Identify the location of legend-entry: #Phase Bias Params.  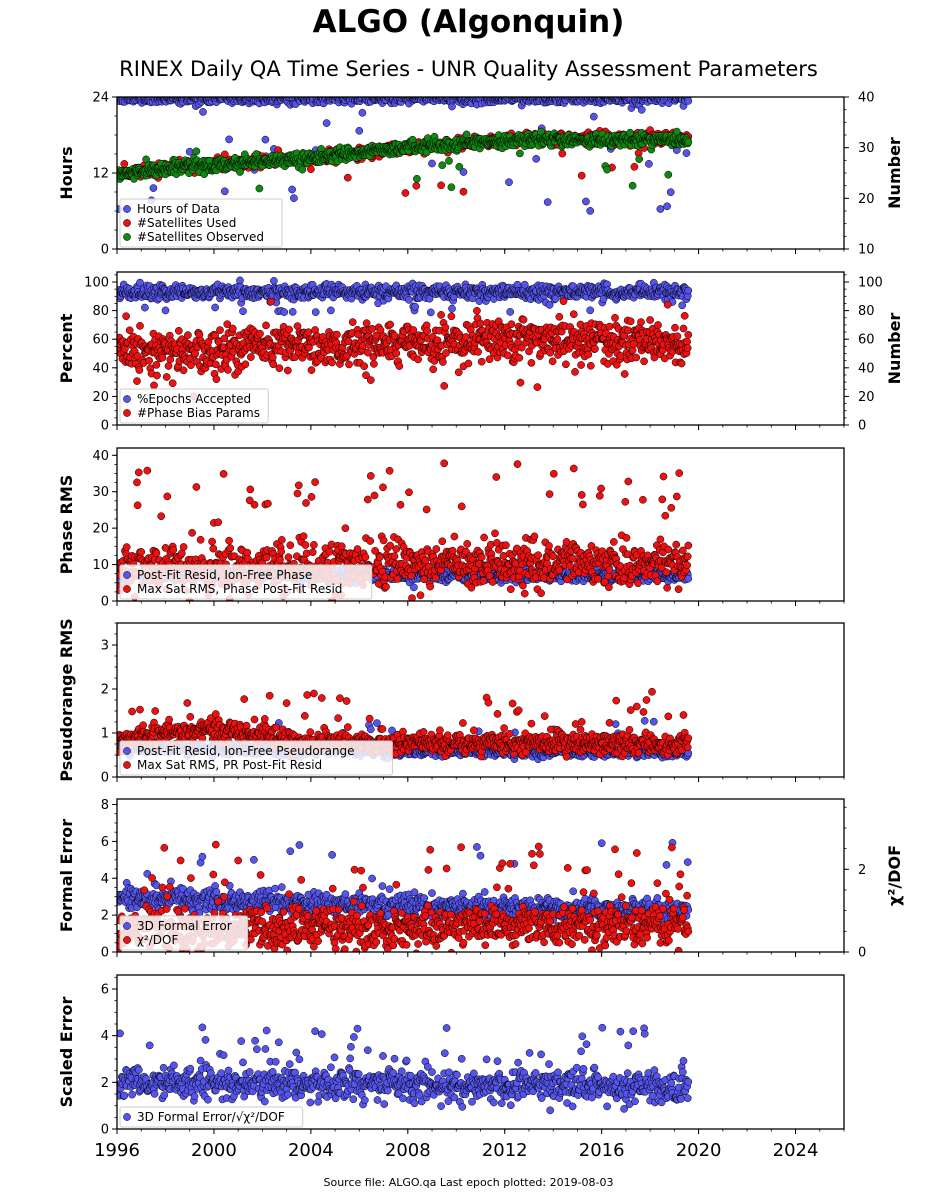
(198, 413).